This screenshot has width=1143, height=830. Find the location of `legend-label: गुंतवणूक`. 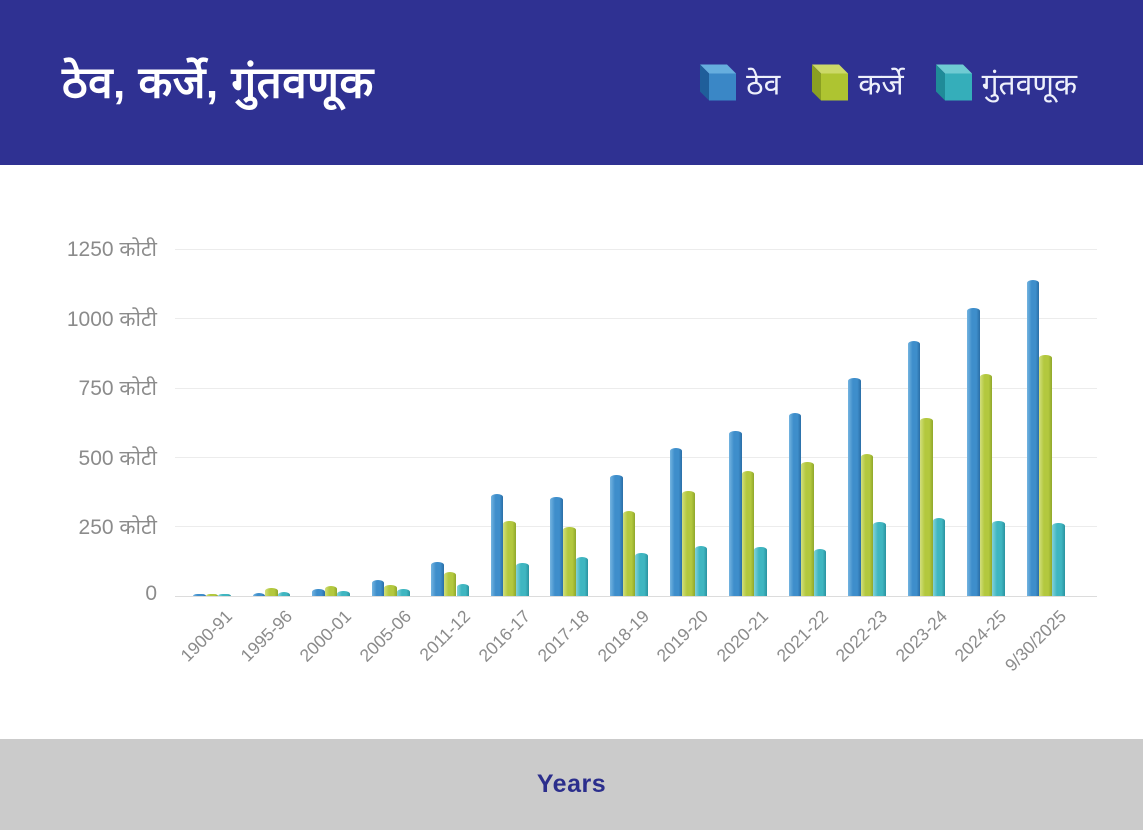

legend-label: गुंतवणूक is located at coordinates (1029, 84).